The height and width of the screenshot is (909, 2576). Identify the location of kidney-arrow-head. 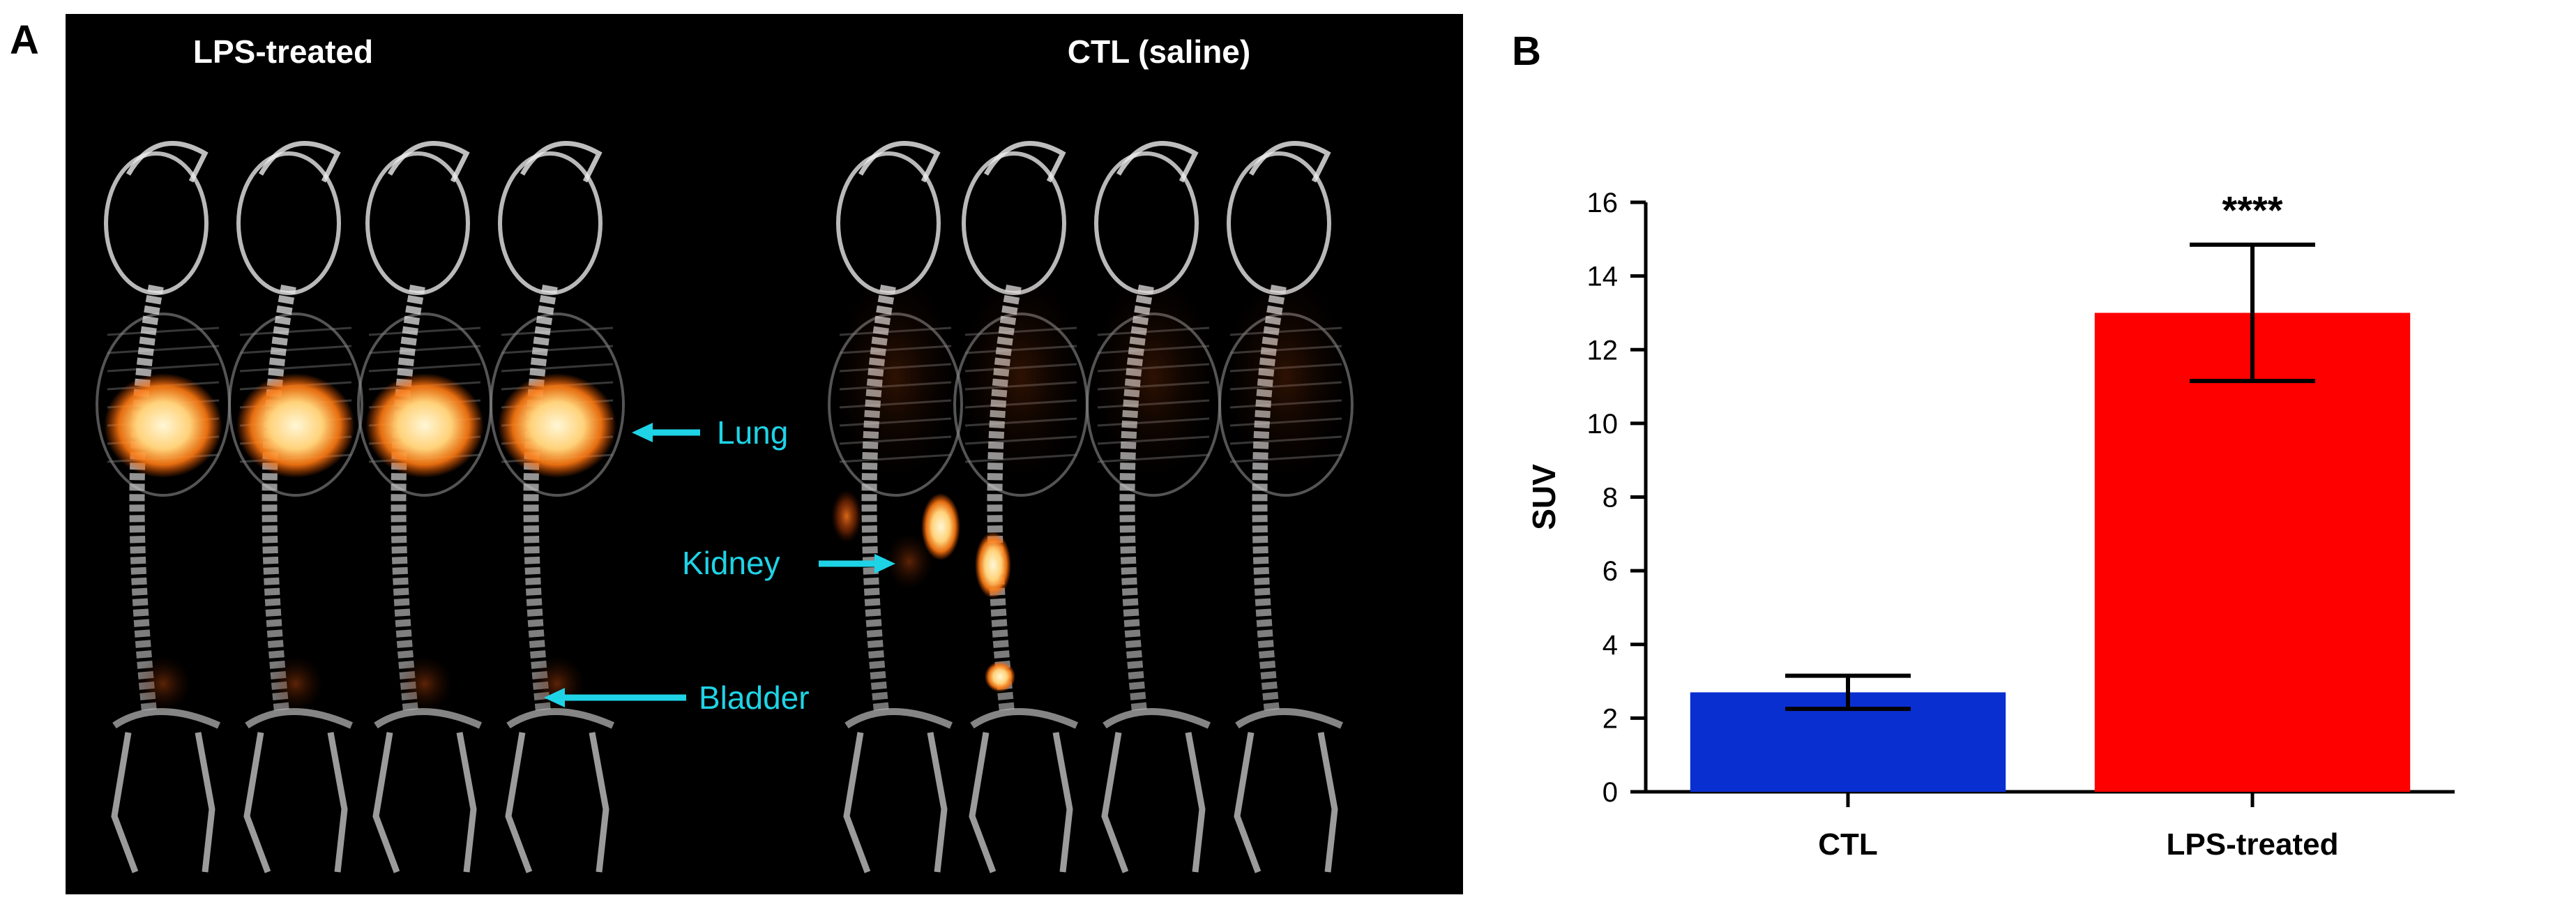
(884, 563).